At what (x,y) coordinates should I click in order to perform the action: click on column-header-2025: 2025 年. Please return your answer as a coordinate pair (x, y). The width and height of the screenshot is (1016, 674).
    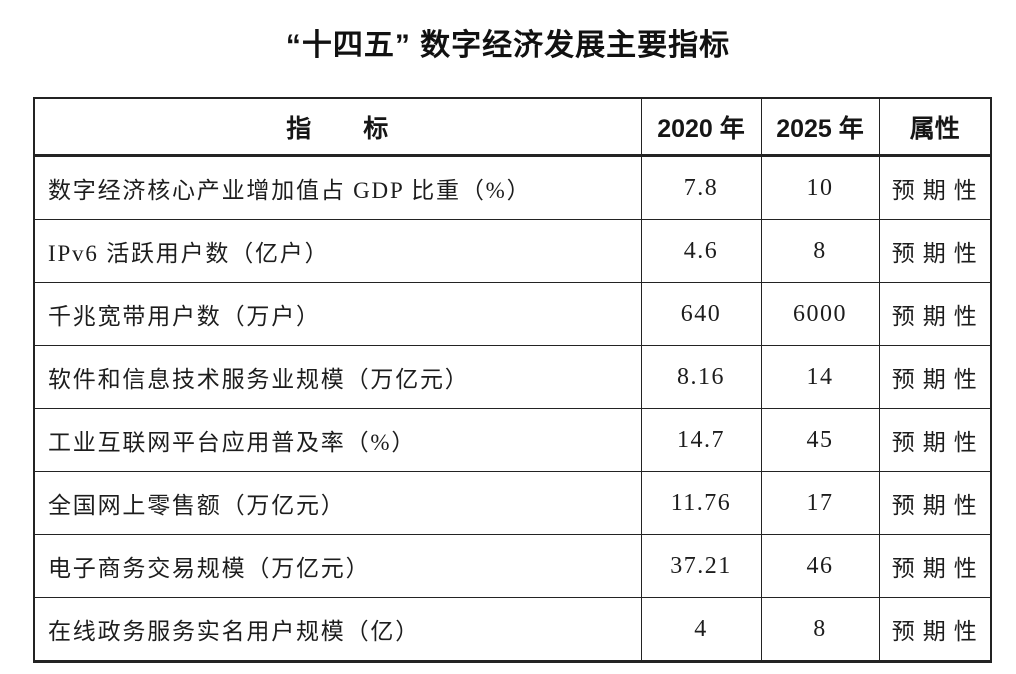
    Looking at the image, I should click on (820, 127).